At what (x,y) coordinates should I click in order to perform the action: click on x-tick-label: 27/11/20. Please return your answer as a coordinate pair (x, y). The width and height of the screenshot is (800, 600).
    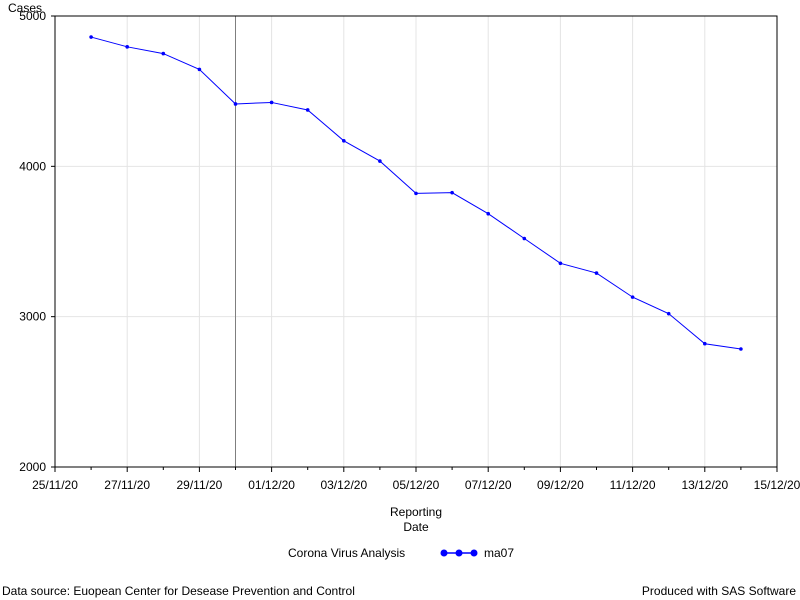
    Looking at the image, I should click on (127, 485).